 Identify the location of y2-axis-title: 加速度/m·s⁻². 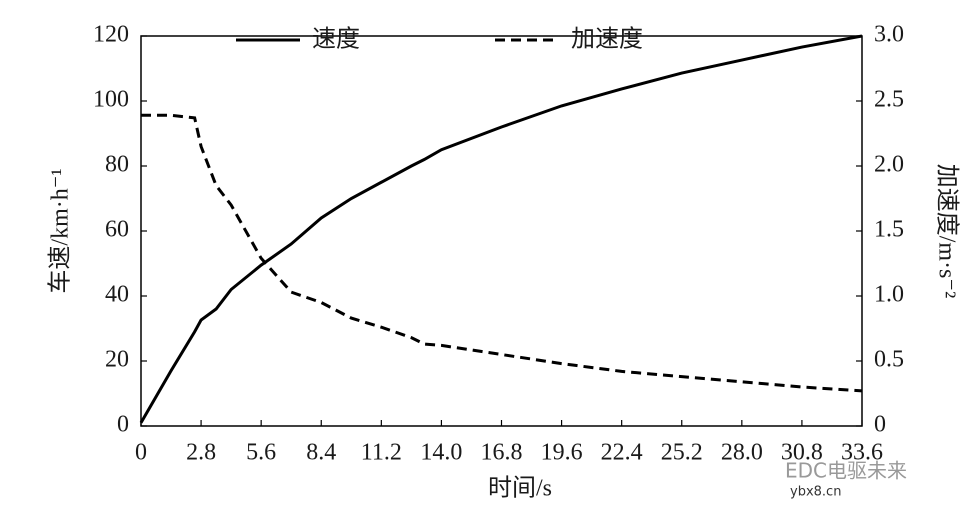
(946, 231).